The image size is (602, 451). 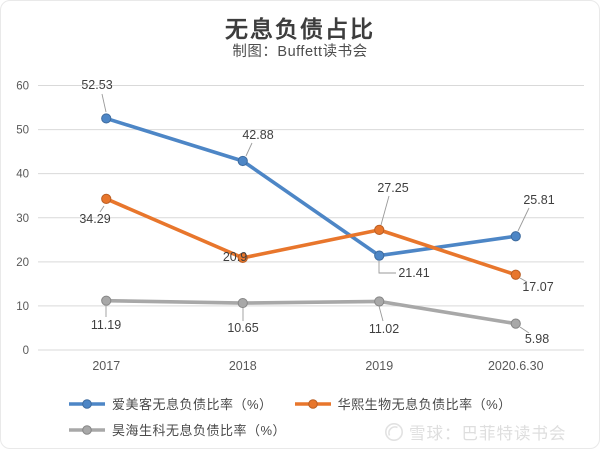 What do you see at coordinates (537, 339) in the screenshot?
I see `svg-text: 5.98` at bounding box center [537, 339].